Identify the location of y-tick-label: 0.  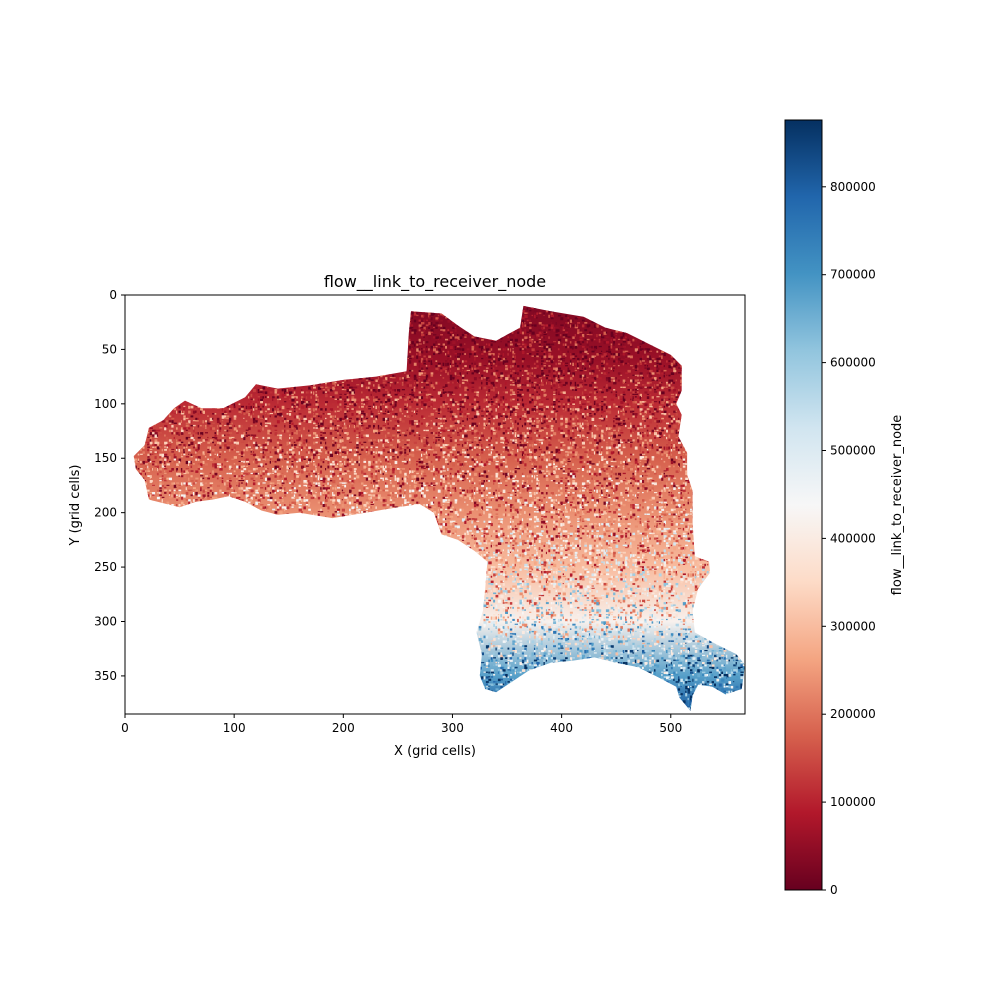
(113, 295).